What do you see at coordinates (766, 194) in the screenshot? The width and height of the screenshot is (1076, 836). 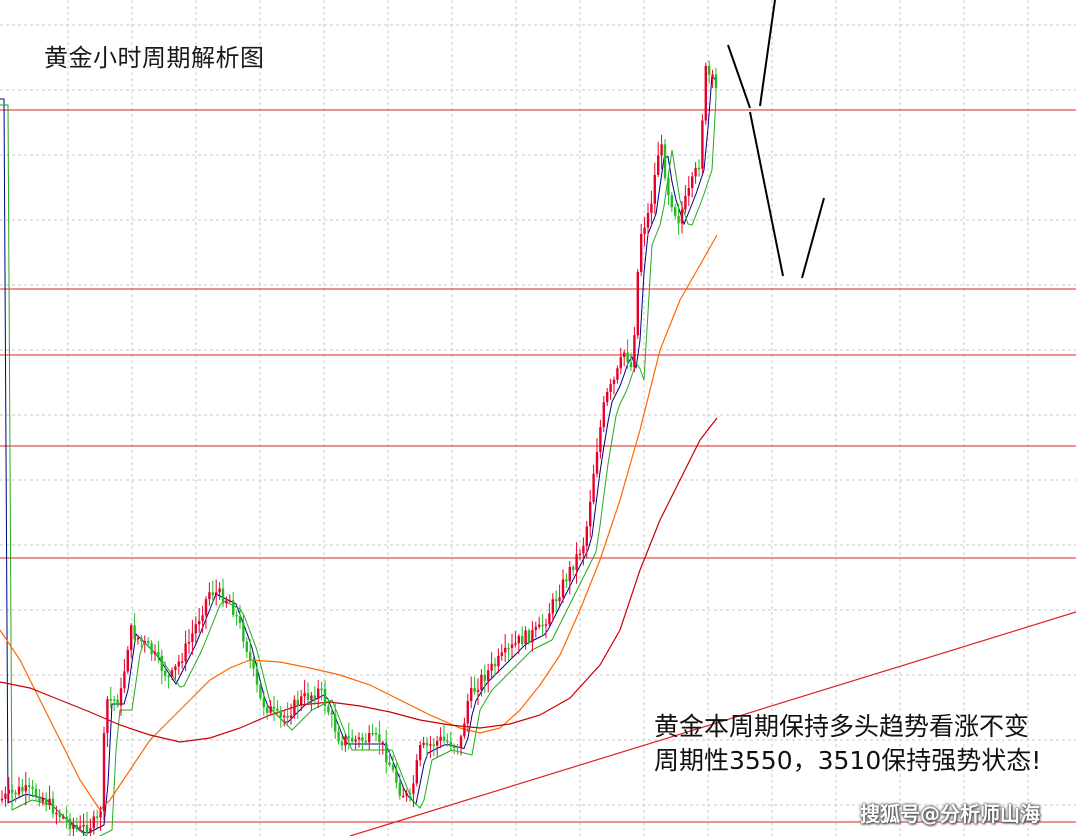 I see `forecast-segment` at bounding box center [766, 194].